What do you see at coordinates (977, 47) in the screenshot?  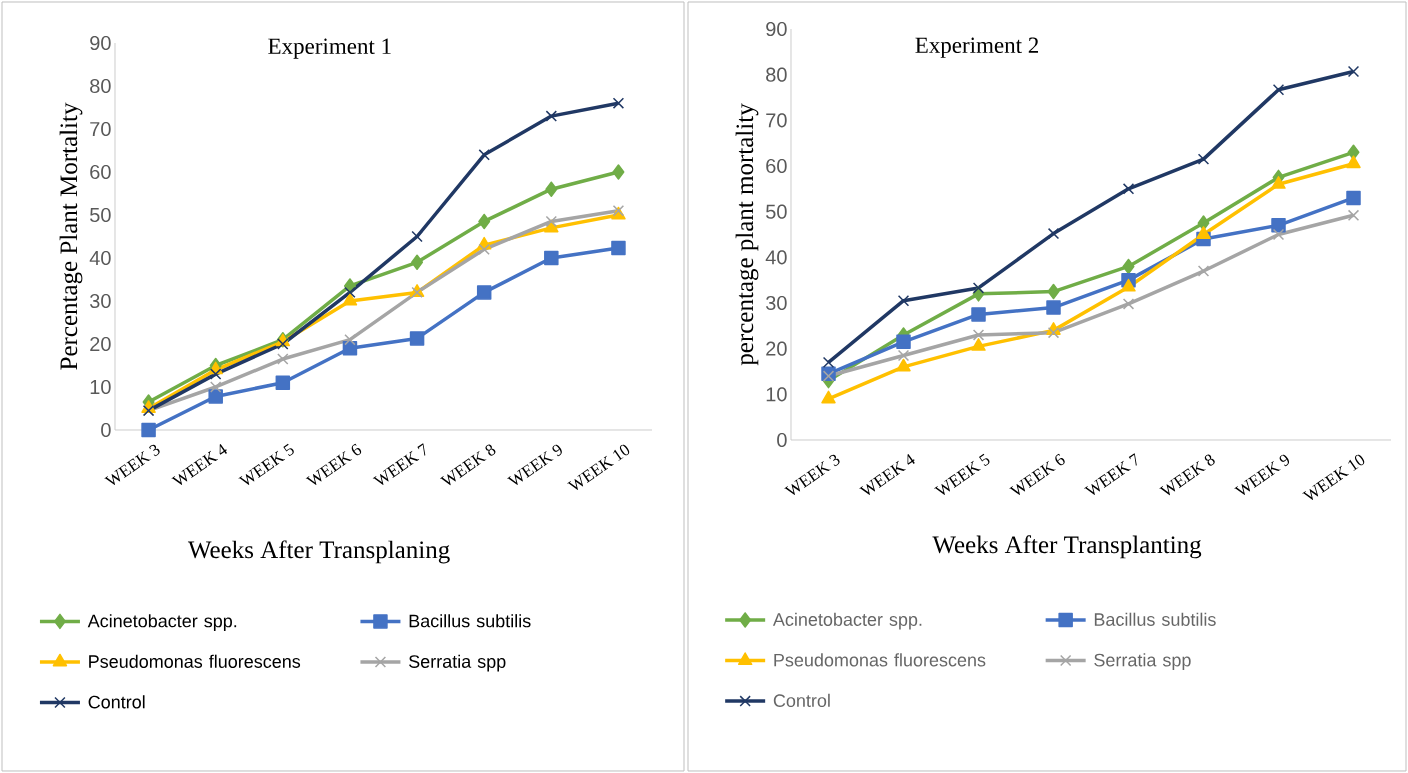 I see `chart-title: Experiment 2` at bounding box center [977, 47].